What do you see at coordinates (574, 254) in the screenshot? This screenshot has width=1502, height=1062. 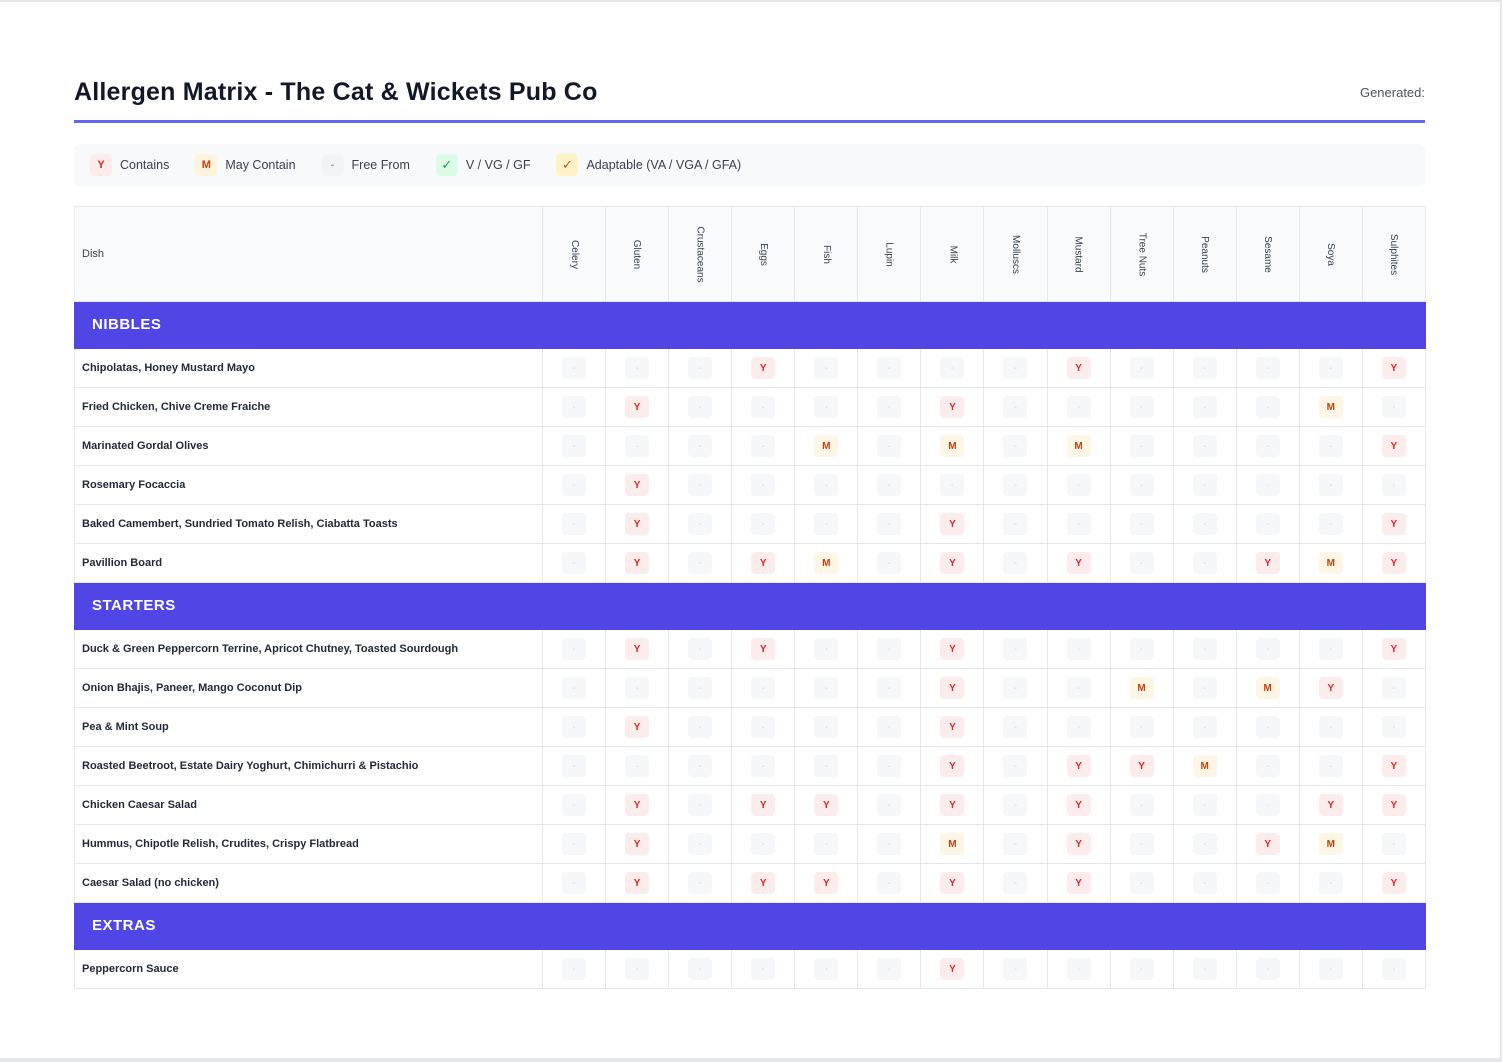 I see `allergen-header-celery: Celery` at bounding box center [574, 254].